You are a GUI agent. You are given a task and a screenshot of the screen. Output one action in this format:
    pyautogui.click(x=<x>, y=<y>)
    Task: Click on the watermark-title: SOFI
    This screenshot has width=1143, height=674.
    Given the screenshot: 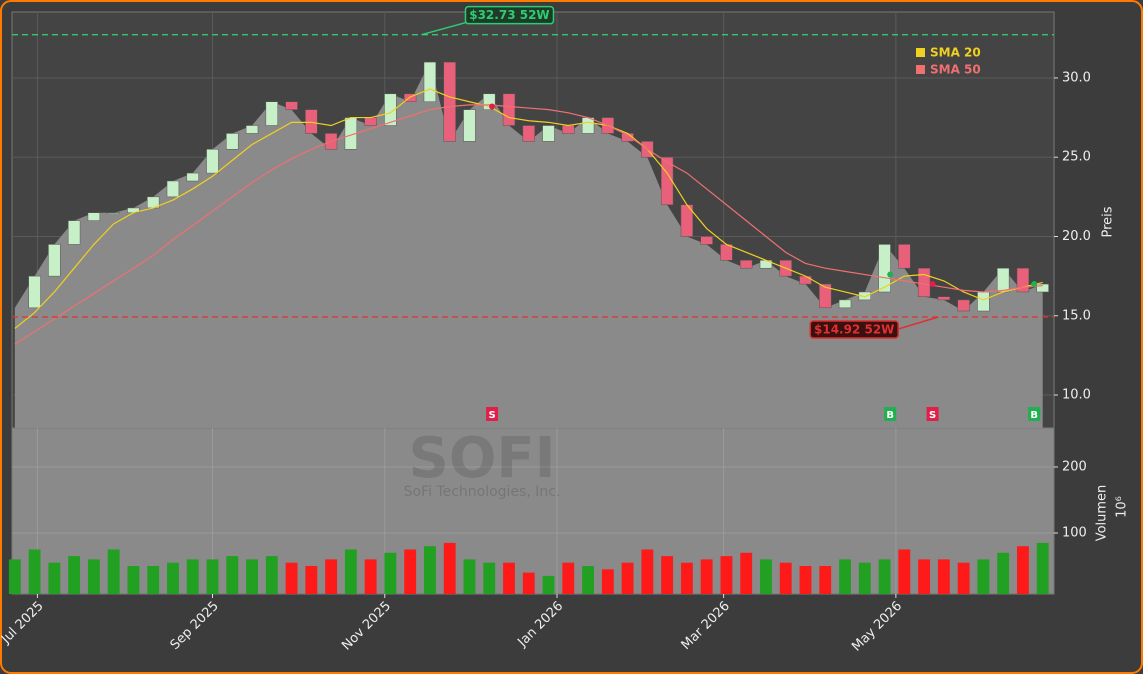 What is the action you would take?
    pyautogui.click(x=481, y=458)
    